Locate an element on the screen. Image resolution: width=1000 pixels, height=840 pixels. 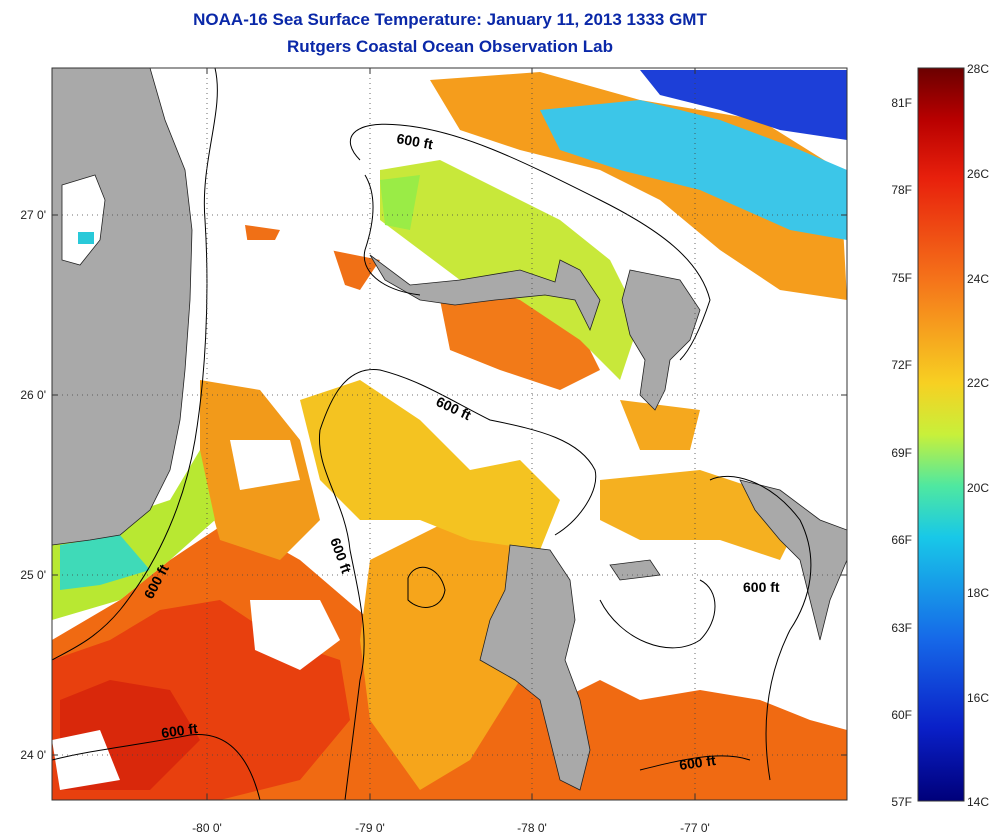
colorbar-c-label: 22C is located at coordinates (978, 383).